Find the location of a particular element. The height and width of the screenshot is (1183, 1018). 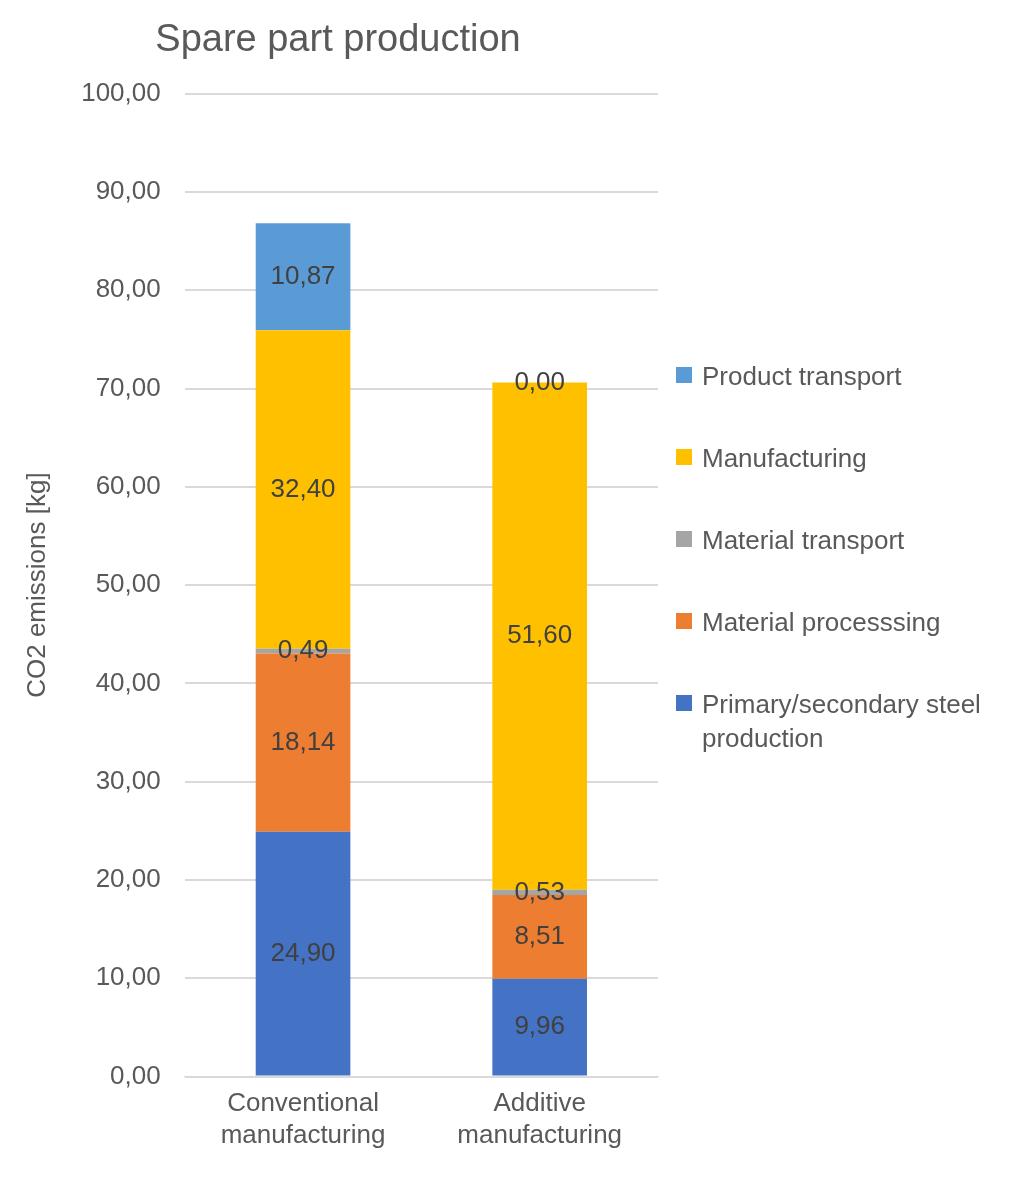

y-tick-label: 100,00 is located at coordinates (121, 91).